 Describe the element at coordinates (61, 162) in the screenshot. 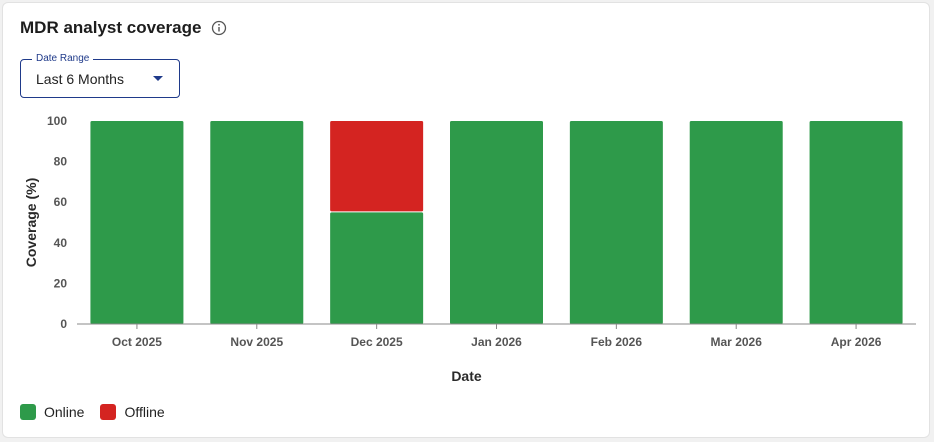

I see `y-tick-label: 80` at that location.